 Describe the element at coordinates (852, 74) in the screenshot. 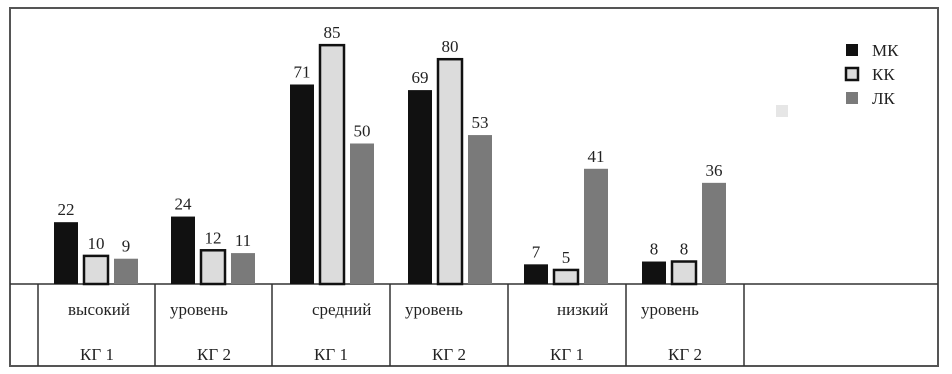

I see `legend-swatch-КК` at that location.